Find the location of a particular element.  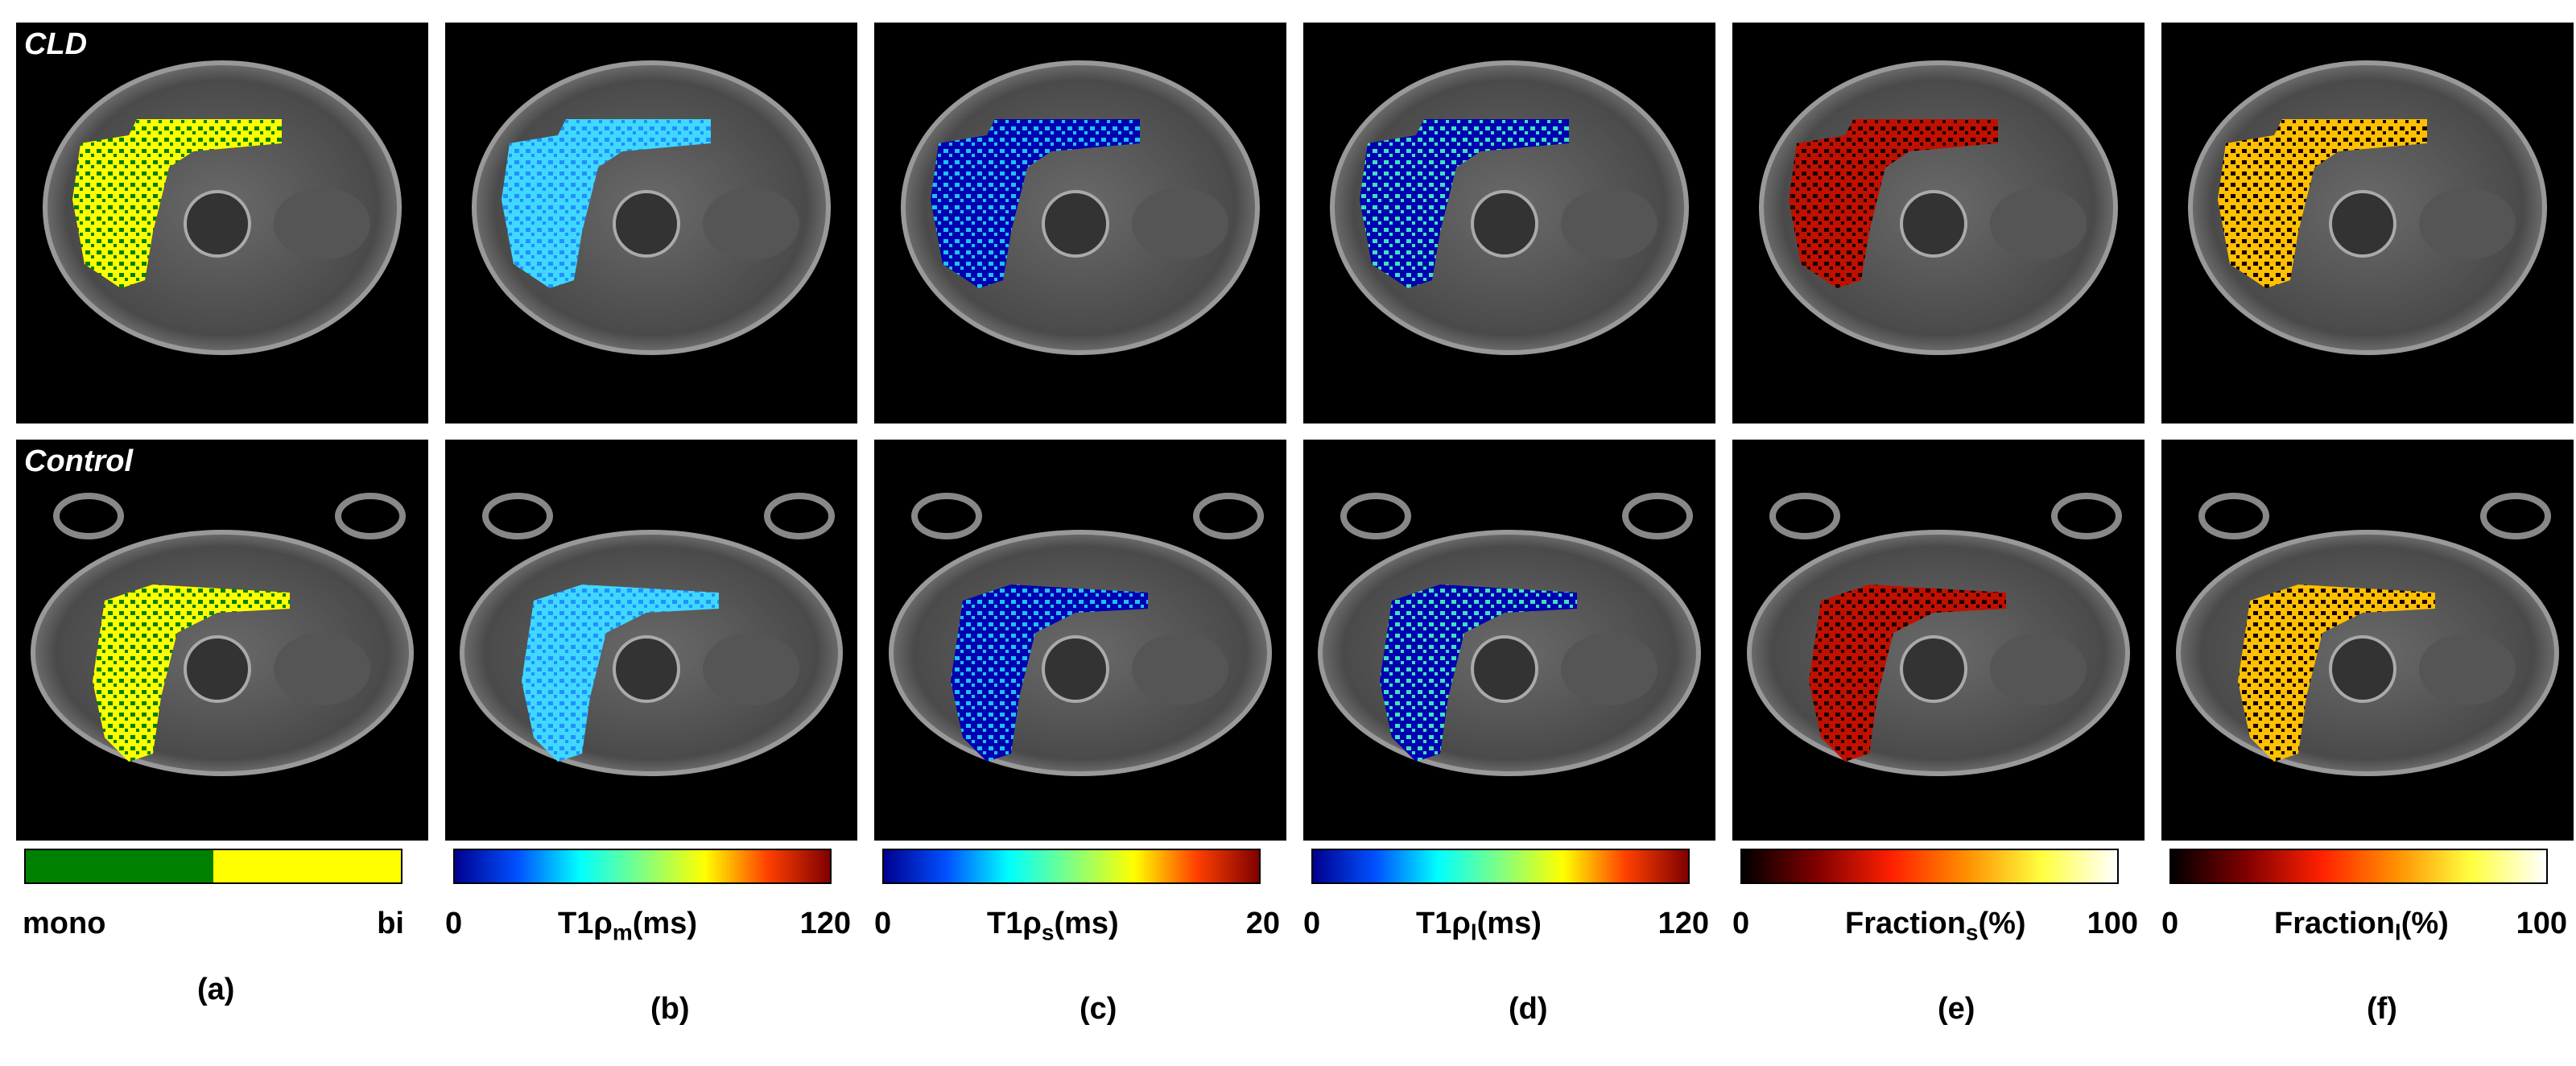

colorbar-max-label: 20 is located at coordinates (1262, 923).